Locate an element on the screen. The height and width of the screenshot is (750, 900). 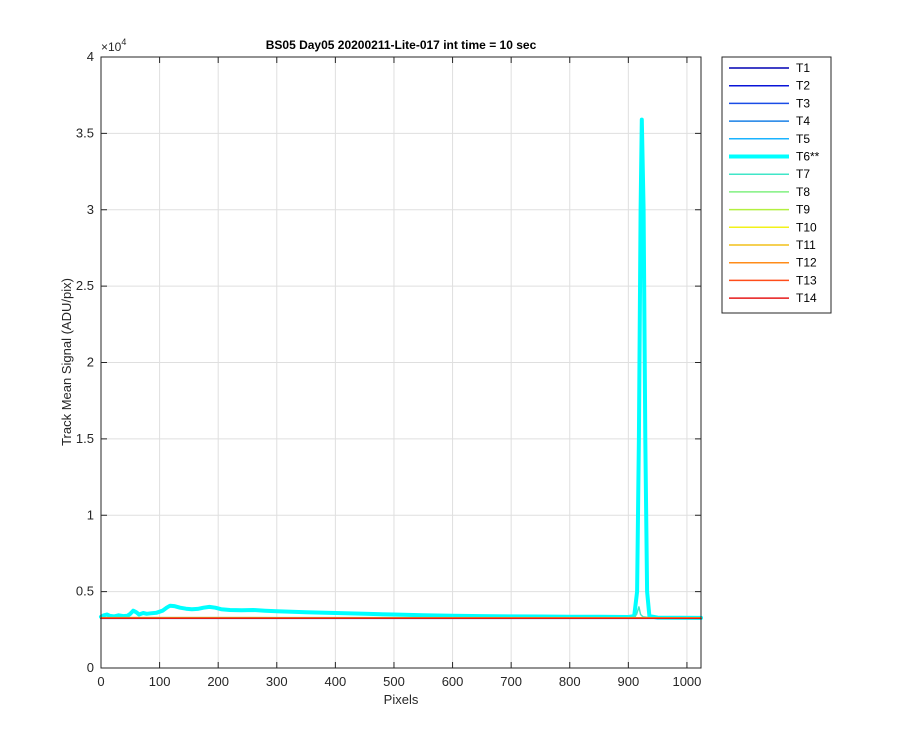
x-tick-label: 200 is located at coordinates (218, 681).